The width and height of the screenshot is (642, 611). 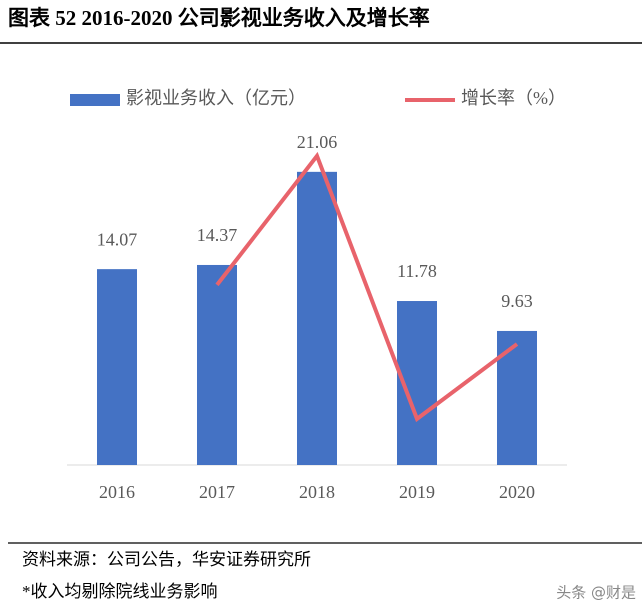 What do you see at coordinates (417, 271) in the screenshot?
I see `data-label: 11.78` at bounding box center [417, 271].